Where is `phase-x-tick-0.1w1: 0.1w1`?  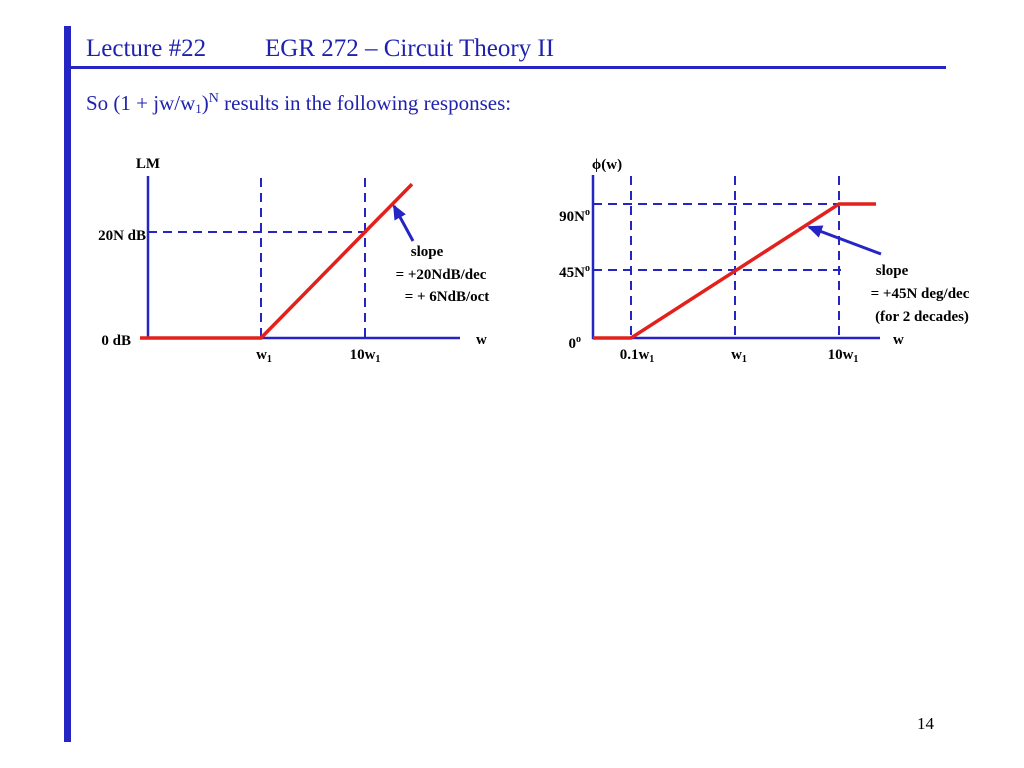
phase-x-tick-0.1w1: 0.1w1 is located at coordinates (637, 356).